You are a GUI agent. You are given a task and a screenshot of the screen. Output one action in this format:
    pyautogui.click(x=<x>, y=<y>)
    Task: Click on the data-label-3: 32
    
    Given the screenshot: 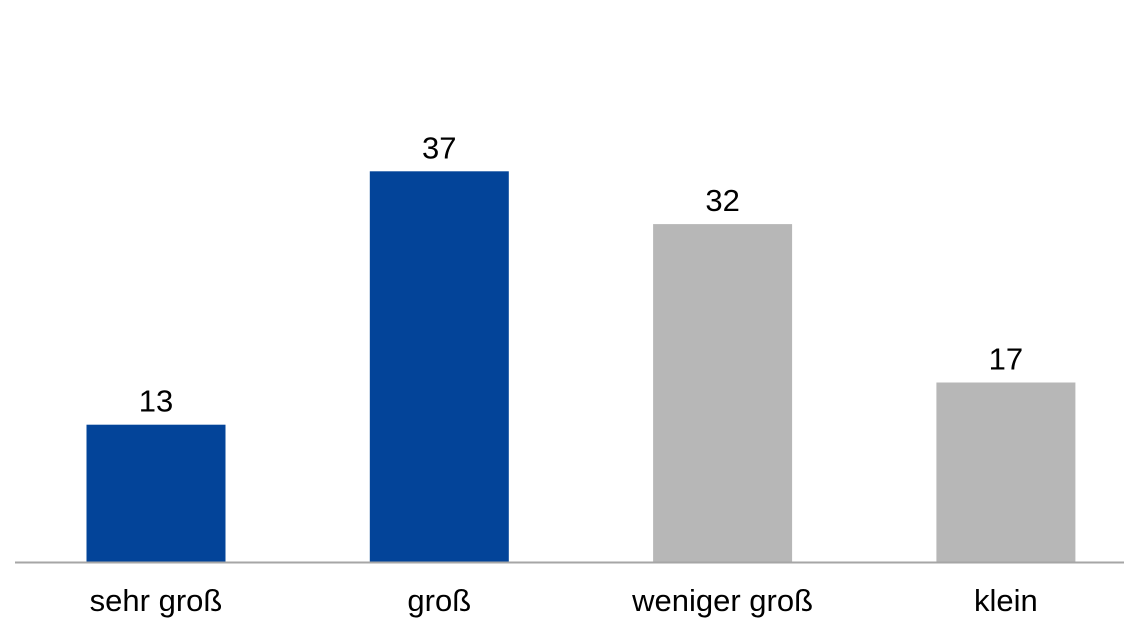 What is the action you would take?
    pyautogui.click(x=722, y=200)
    